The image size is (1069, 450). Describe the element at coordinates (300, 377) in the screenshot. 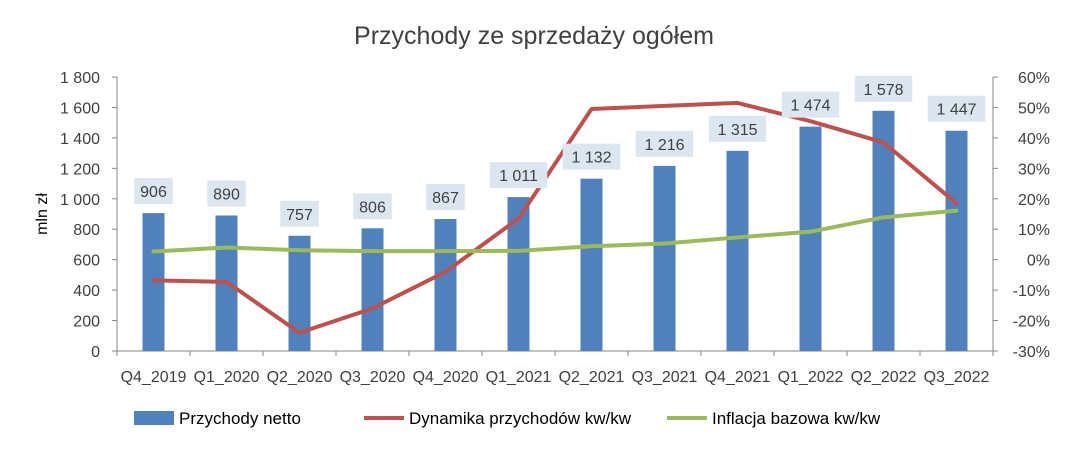

I see `x-tick-label: Q2_2020` at that location.